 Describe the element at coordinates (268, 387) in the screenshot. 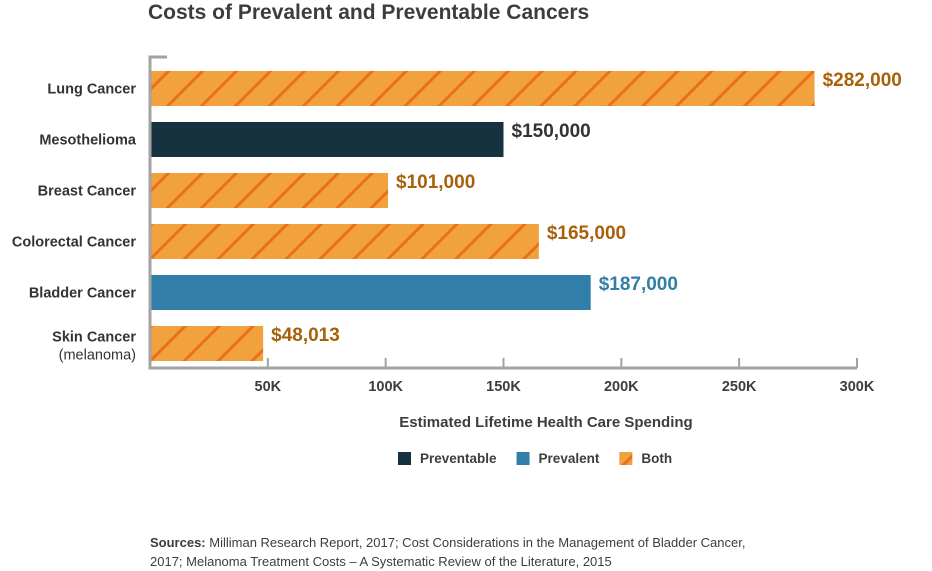

I see `x-tick-label: 50K` at that location.